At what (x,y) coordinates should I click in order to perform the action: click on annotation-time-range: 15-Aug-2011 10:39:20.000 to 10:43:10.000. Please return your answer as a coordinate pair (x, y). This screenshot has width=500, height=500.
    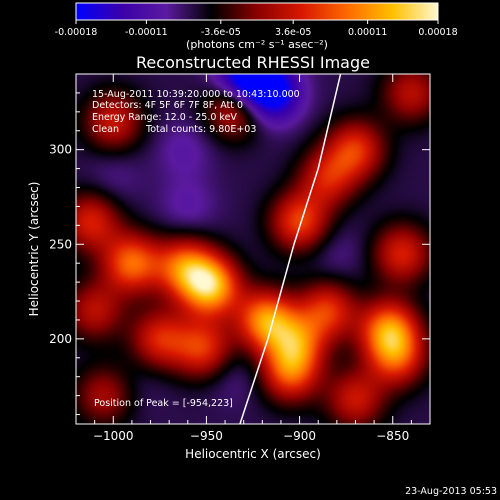
    Looking at the image, I should click on (196, 94).